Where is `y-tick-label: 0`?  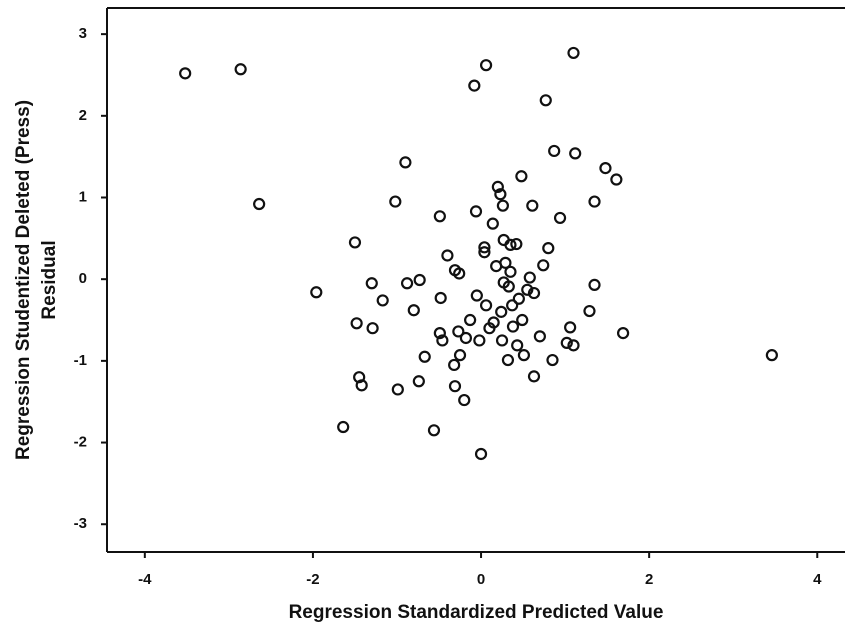 y-tick-label: 0 is located at coordinates (83, 278).